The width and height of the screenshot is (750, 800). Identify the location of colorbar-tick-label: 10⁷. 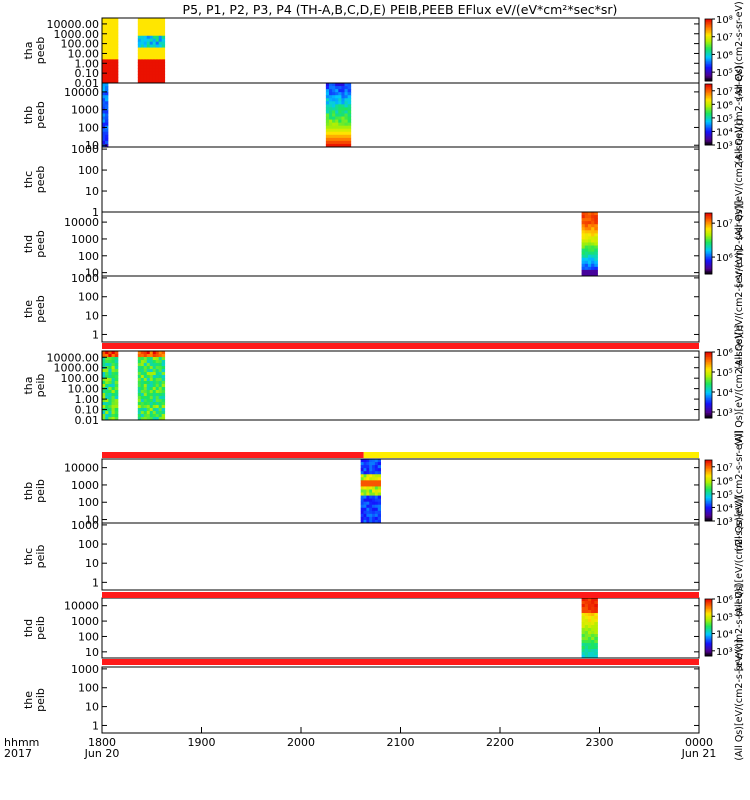
(724, 468).